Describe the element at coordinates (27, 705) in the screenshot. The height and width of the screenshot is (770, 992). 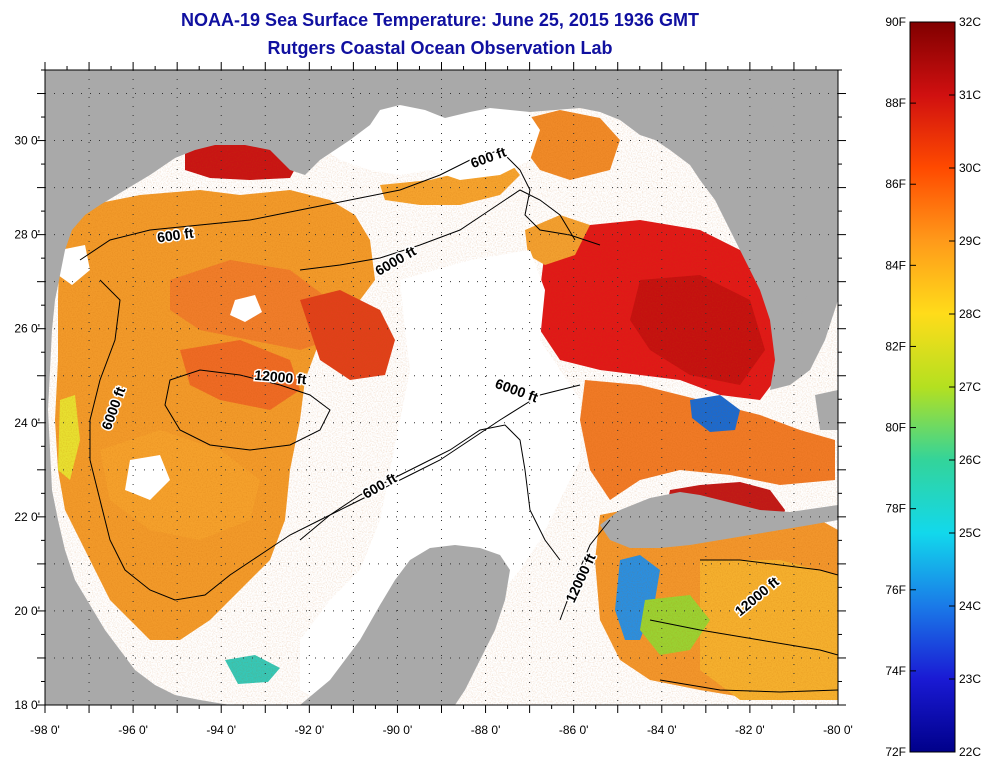
I see `latitude-label: 18 0'` at that location.